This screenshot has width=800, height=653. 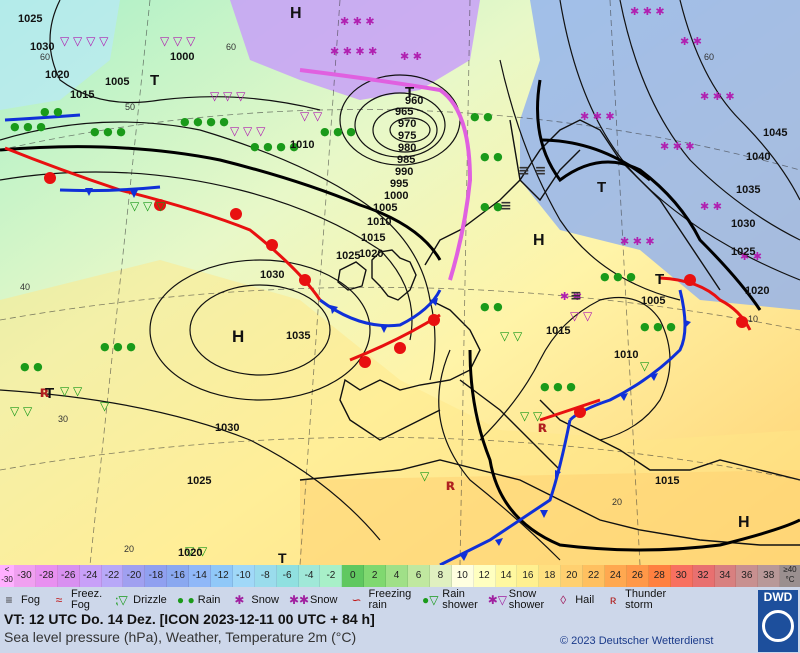 I want to click on scale-swatch: 34, so click(x=726, y=576).